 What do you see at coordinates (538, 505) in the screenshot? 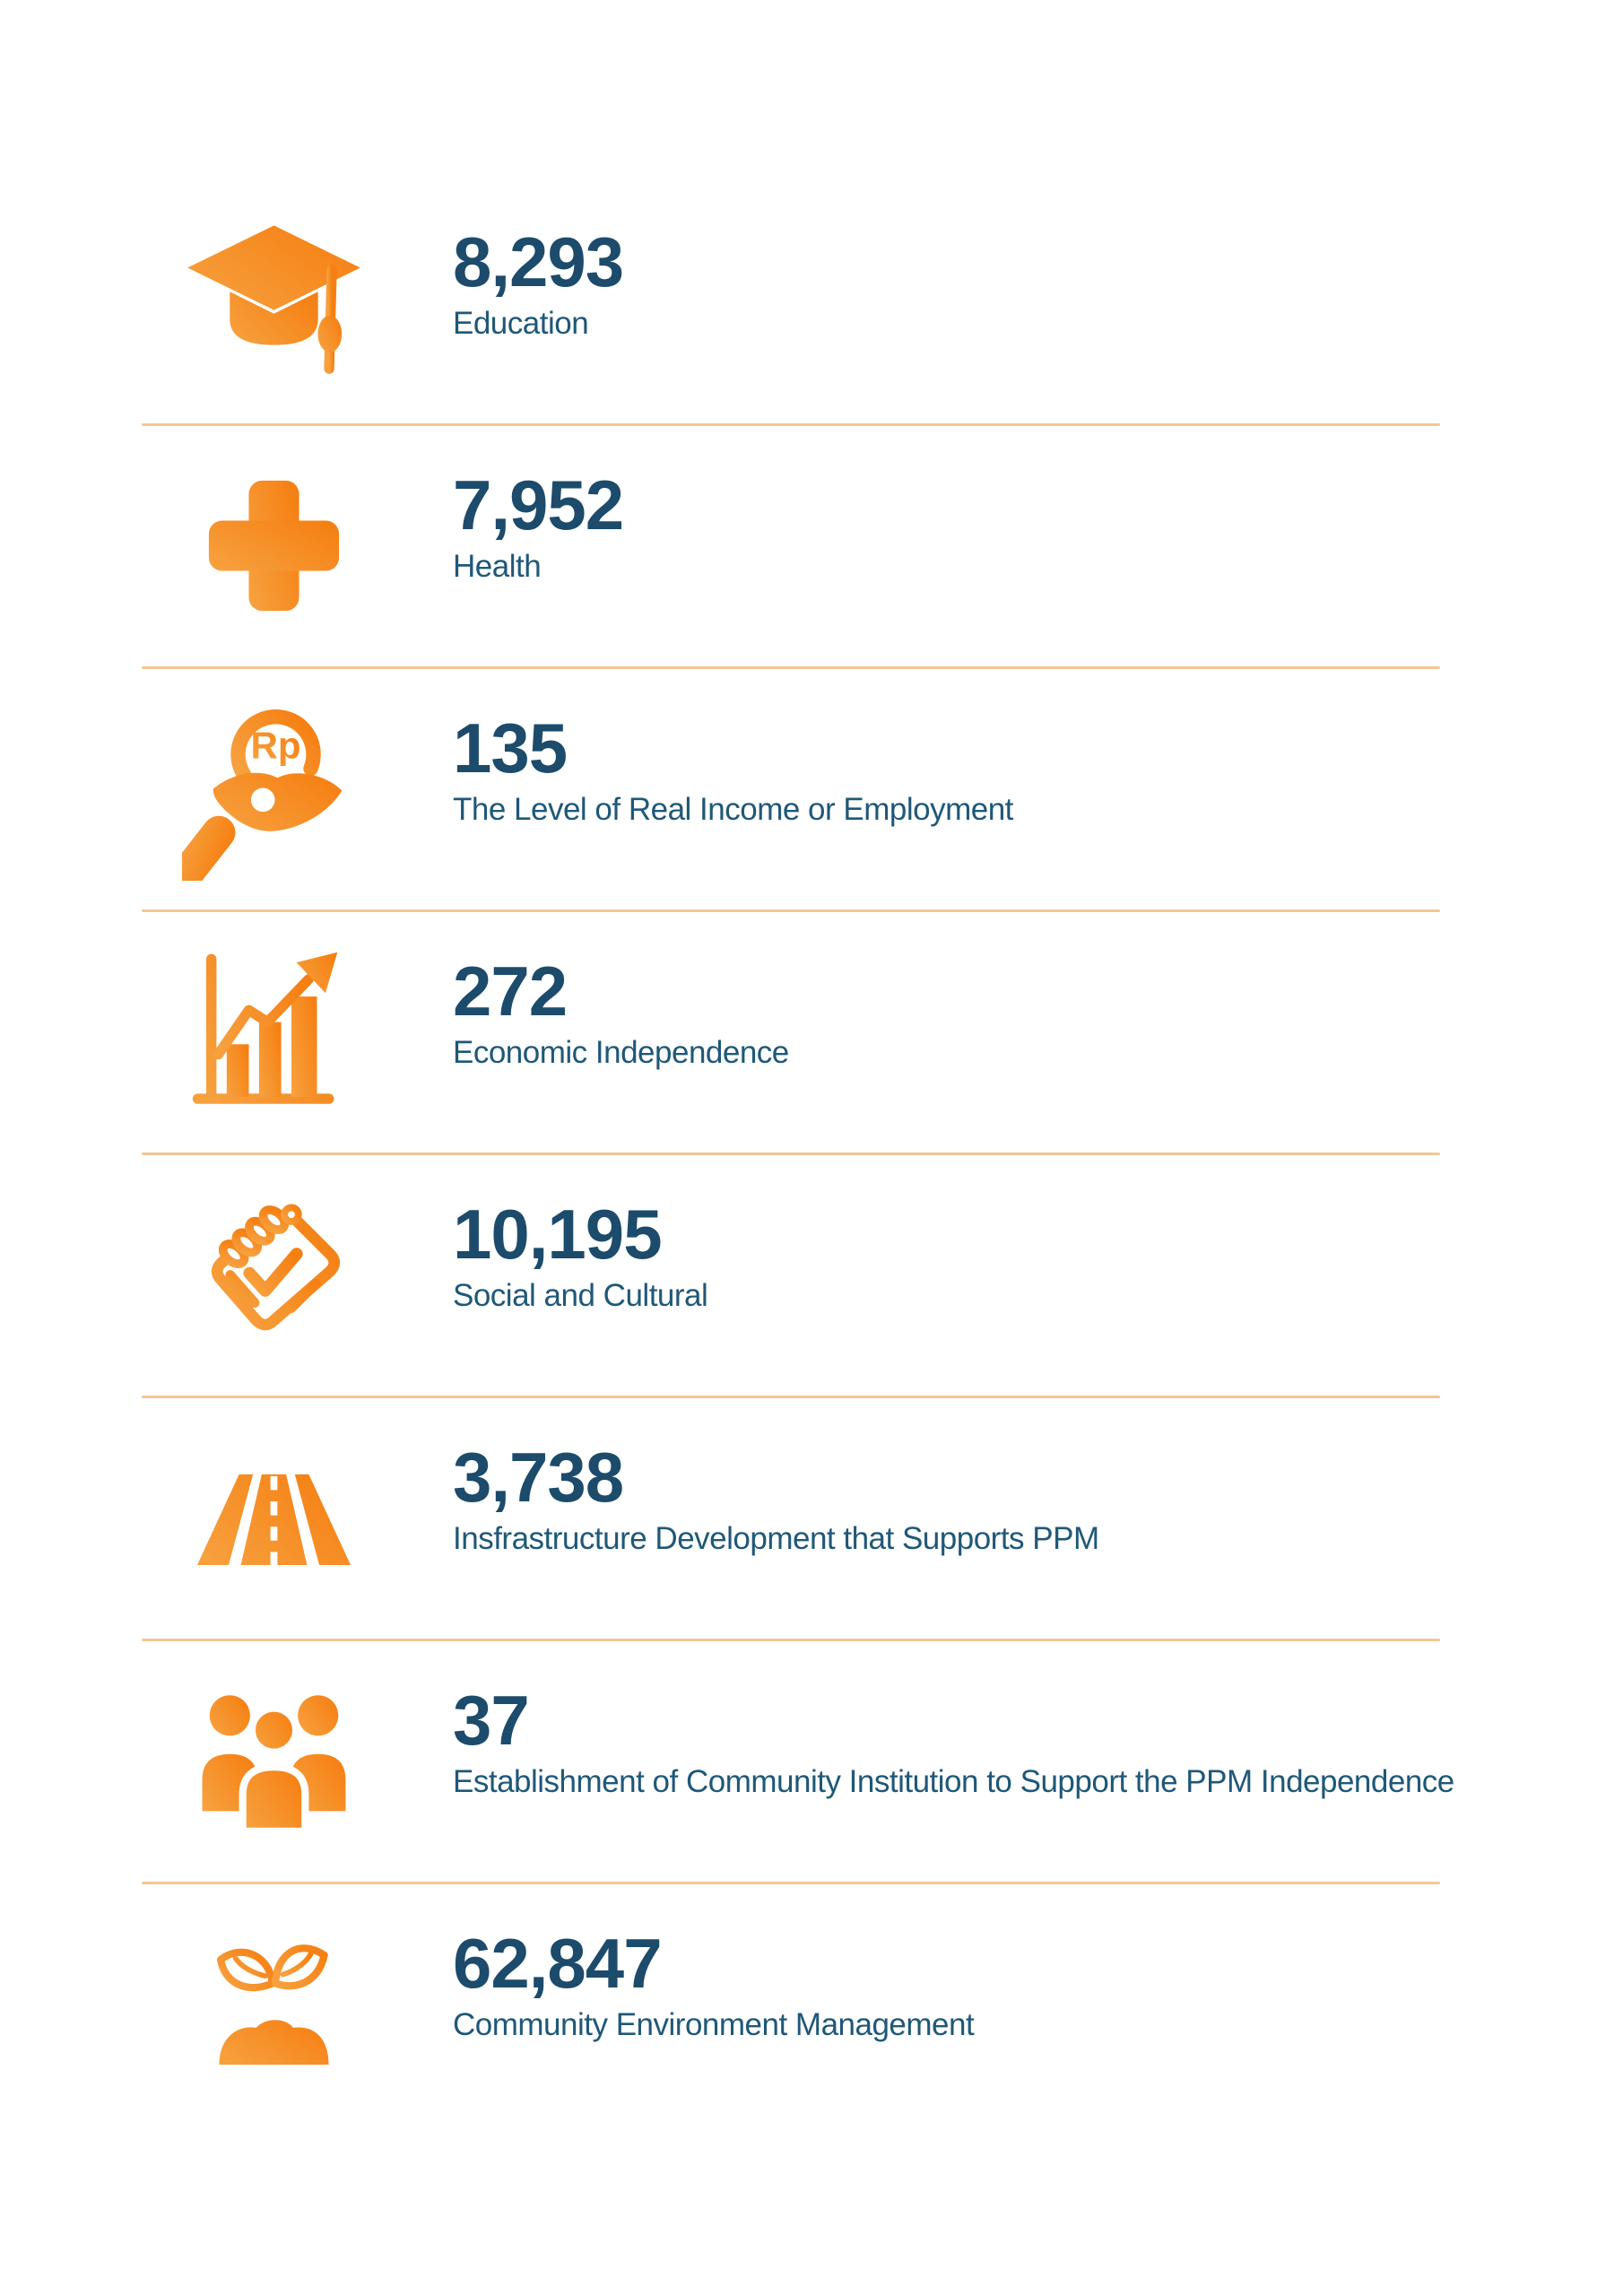
I see `stat-value: 7,952` at bounding box center [538, 505].